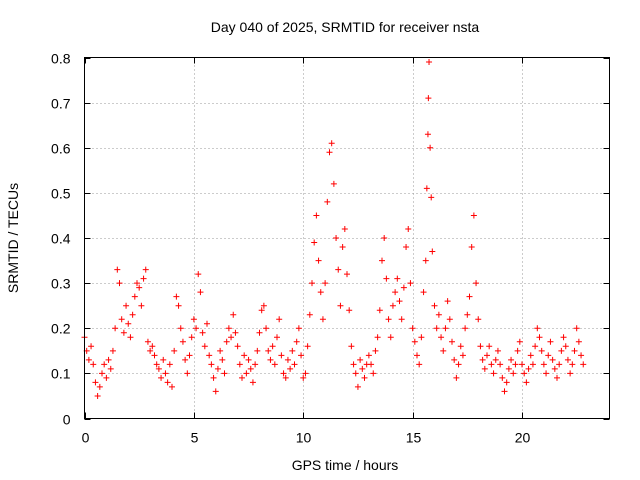 Image resolution: width=640 pixels, height=480 pixels. Describe the element at coordinates (13, 238) in the screenshot. I see `y-axis-label: SRMTID / TECUs` at that location.